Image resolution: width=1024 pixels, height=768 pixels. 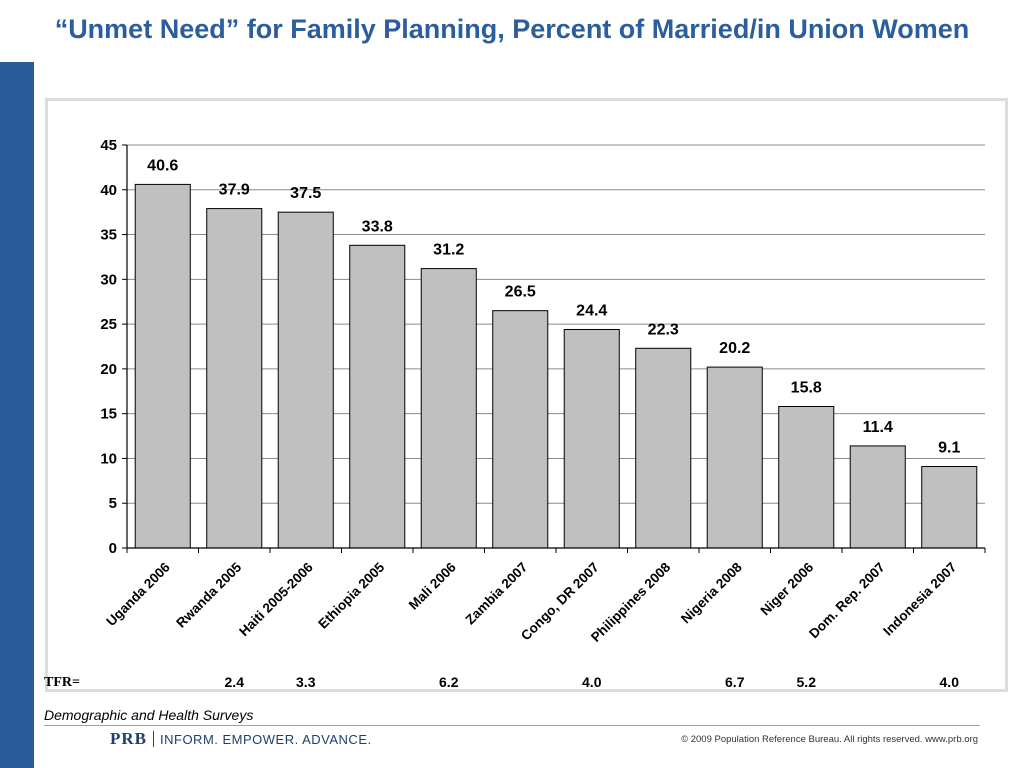 I want to click on data-label: 15.8, so click(x=806, y=388).